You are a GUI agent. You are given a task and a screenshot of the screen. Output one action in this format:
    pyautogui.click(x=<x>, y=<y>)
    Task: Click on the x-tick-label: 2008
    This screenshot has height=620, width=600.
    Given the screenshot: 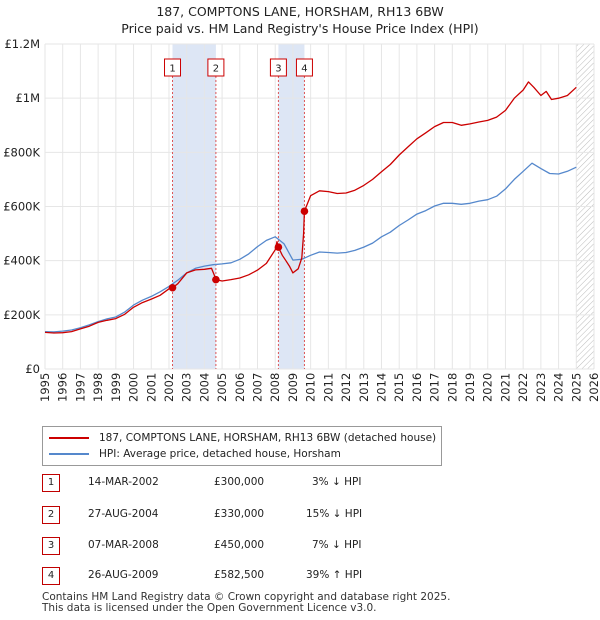 What is the action you would take?
    pyautogui.click(x=275, y=387)
    